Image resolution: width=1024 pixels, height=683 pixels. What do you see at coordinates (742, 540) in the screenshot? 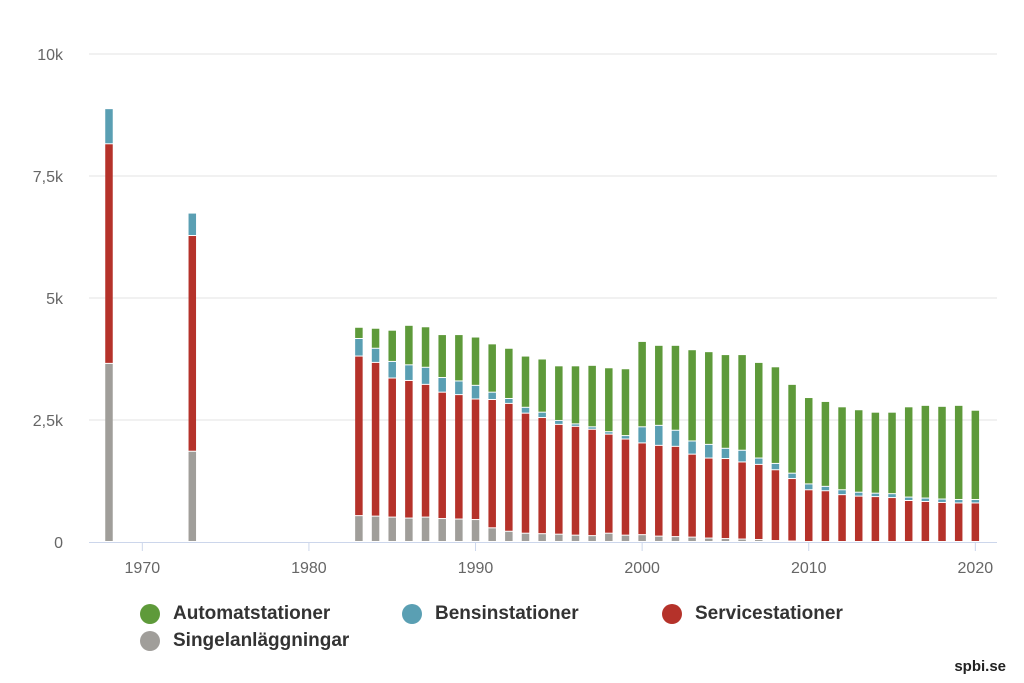
I see `bar-singelanl-ggningar-2006` at bounding box center [742, 540].